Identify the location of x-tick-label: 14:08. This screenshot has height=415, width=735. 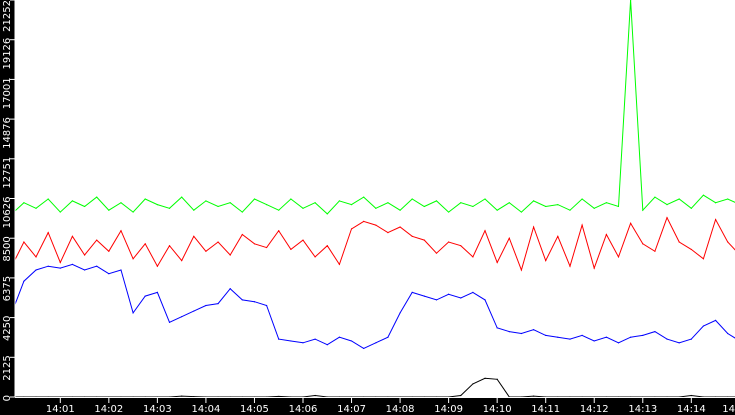
(400, 409).